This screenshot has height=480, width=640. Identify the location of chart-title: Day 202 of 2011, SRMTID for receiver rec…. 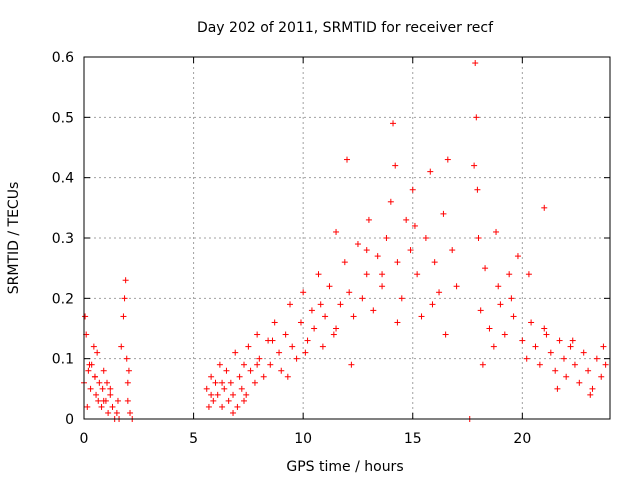
(345, 28).